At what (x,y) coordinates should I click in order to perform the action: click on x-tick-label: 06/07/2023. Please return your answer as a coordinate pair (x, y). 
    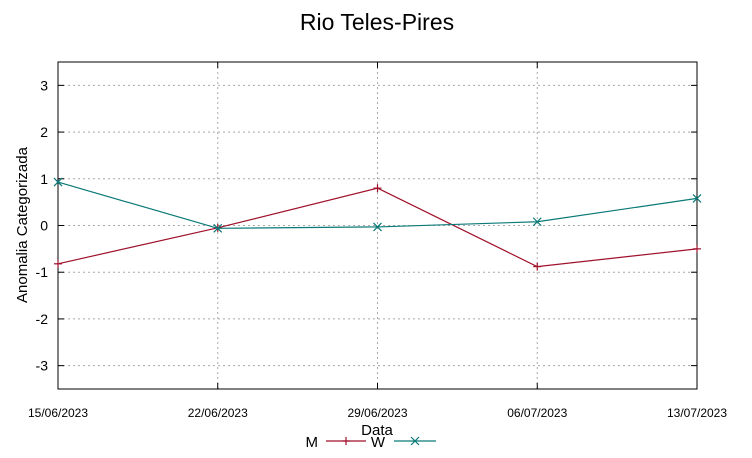
    Looking at the image, I should click on (537, 413).